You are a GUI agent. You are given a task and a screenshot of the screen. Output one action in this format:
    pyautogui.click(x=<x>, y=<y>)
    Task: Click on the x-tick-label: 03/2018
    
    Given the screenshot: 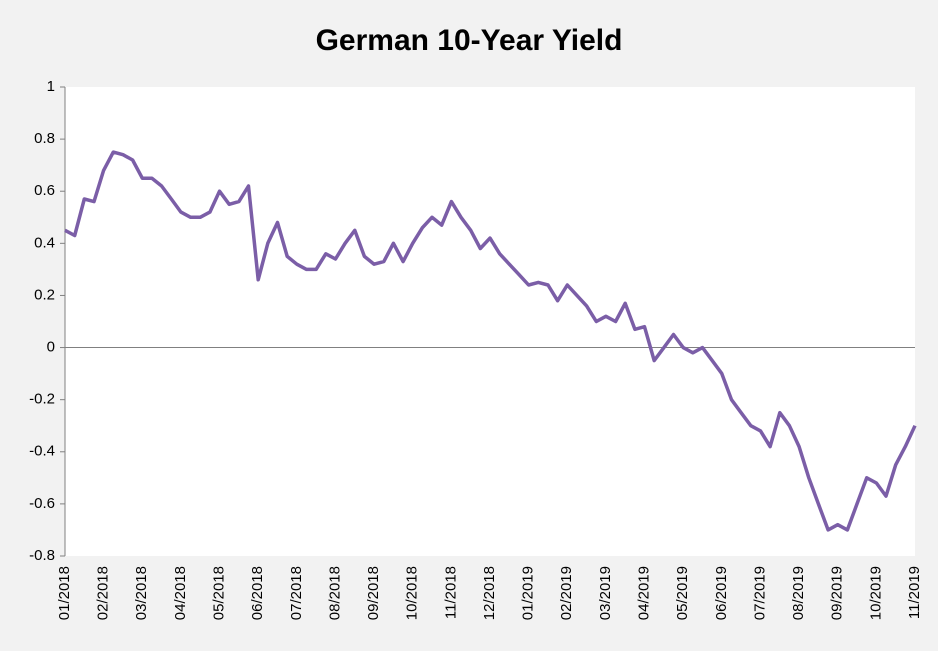 What is the action you would take?
    pyautogui.click(x=141, y=593)
    